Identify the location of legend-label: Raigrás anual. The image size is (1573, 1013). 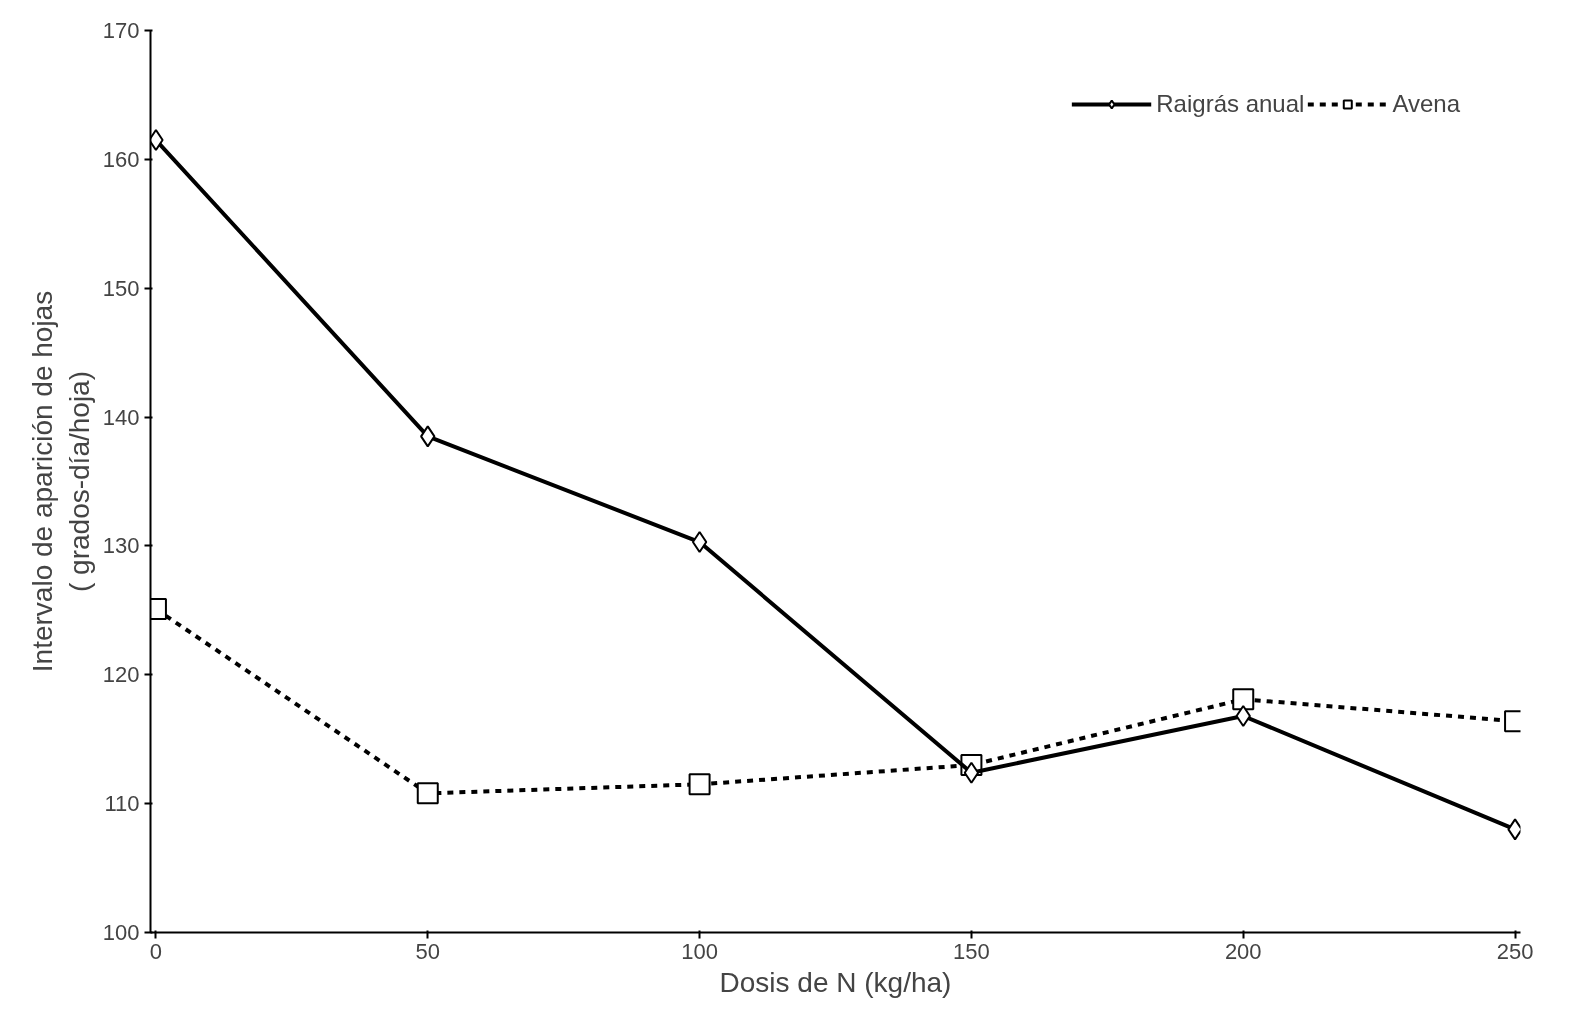
(1230, 104).